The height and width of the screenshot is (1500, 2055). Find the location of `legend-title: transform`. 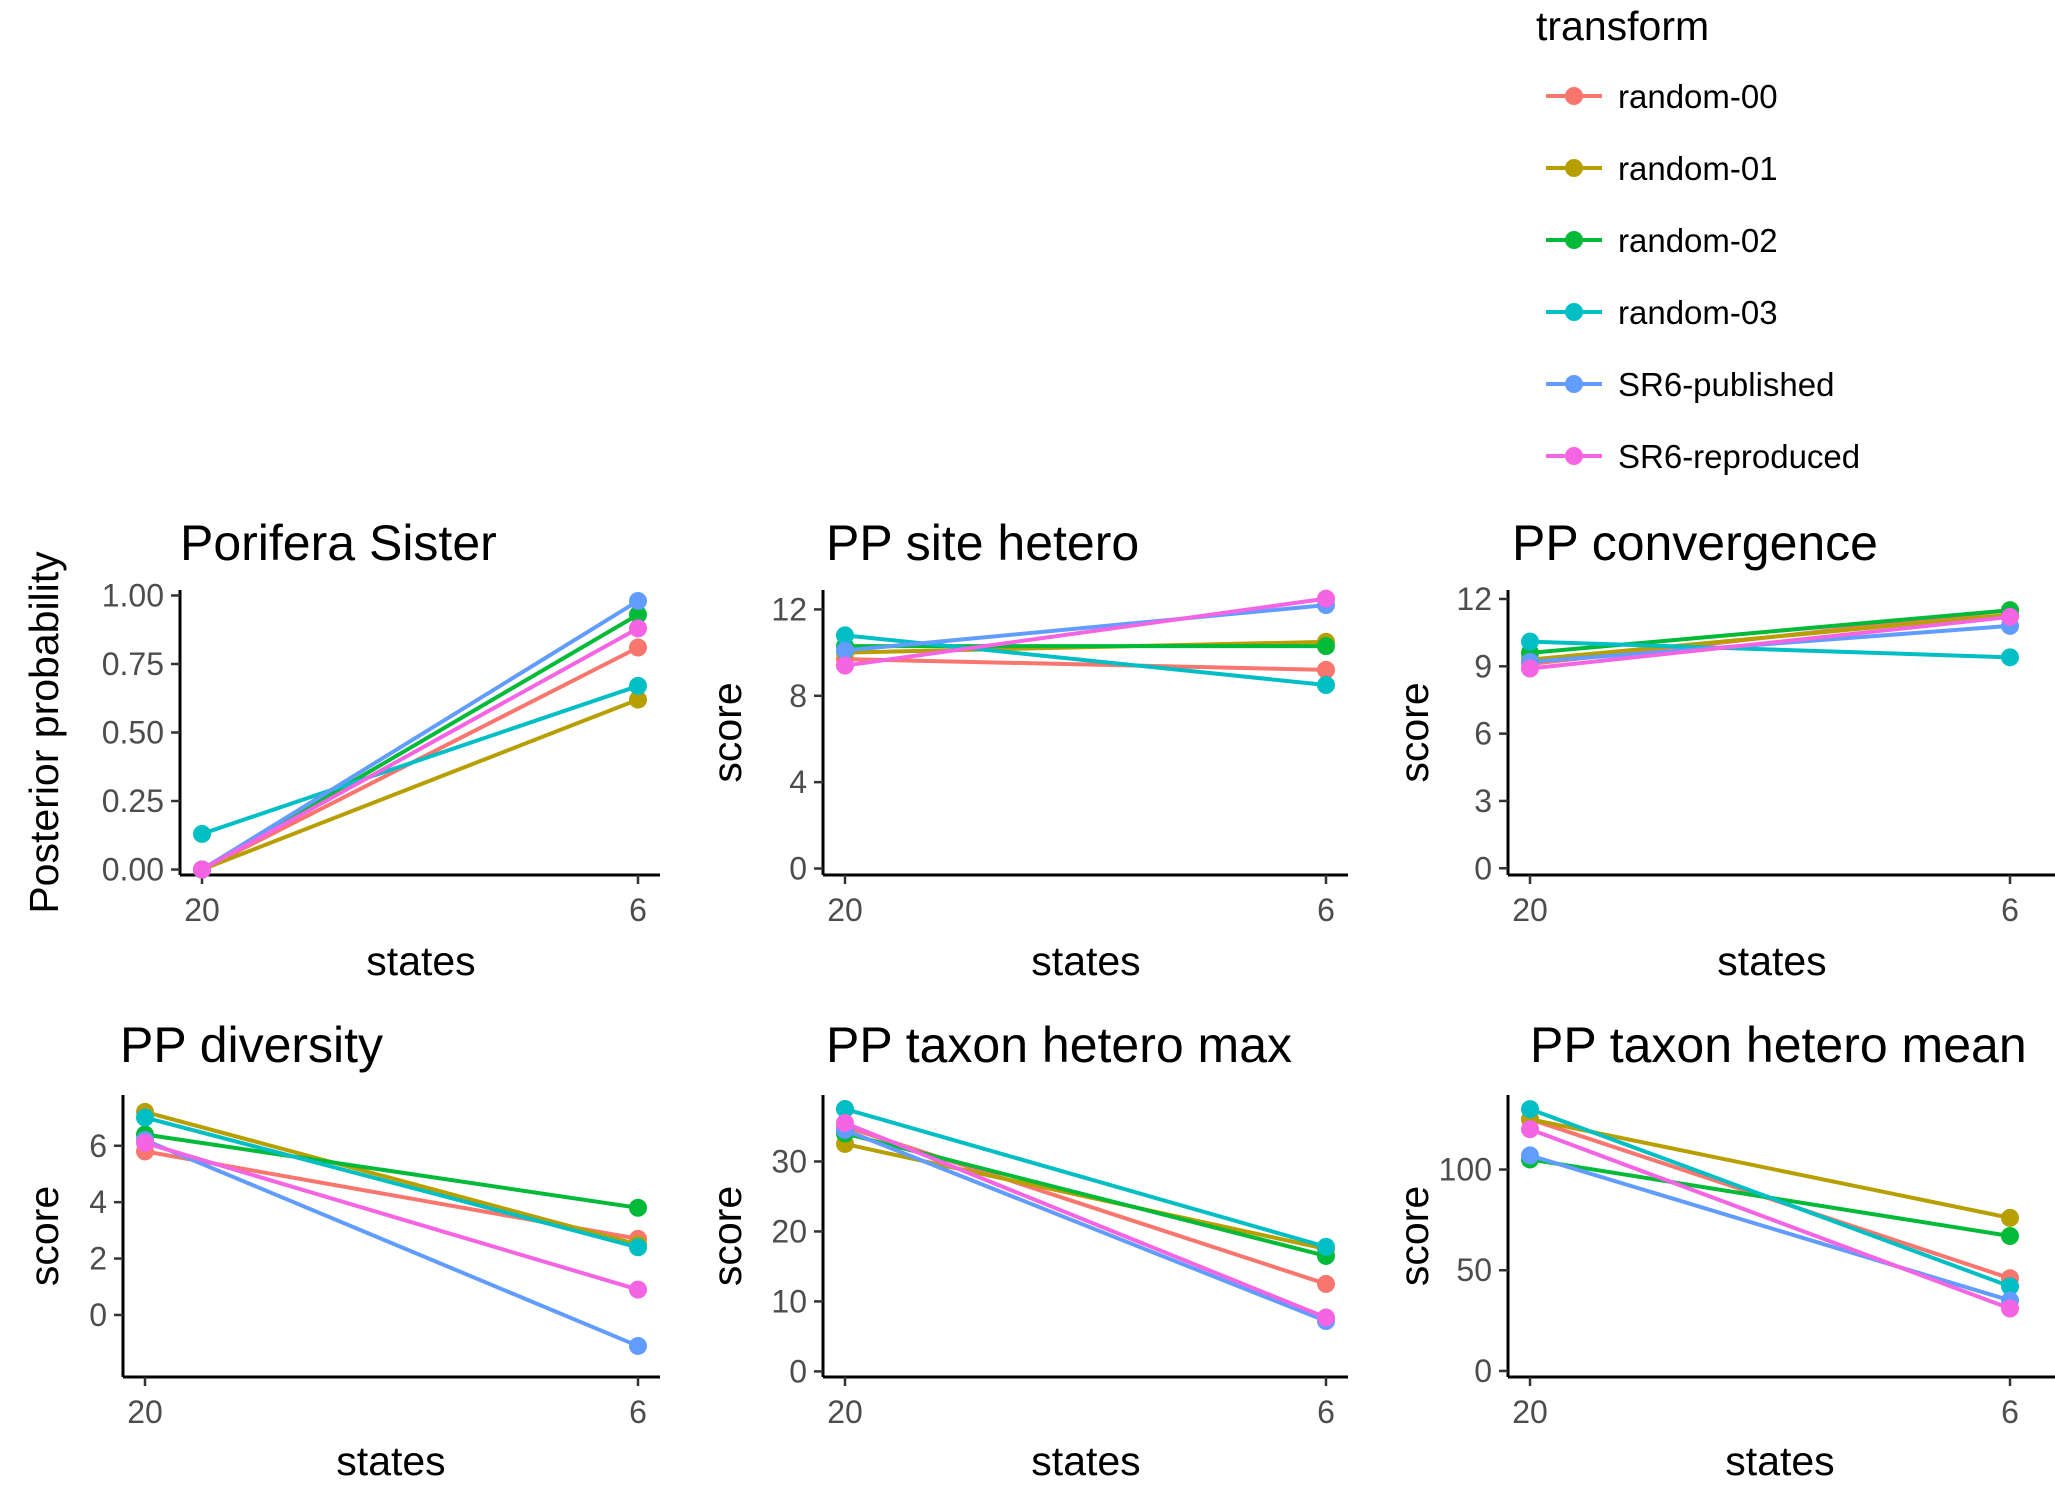

legend-title: transform is located at coordinates (1622, 26).